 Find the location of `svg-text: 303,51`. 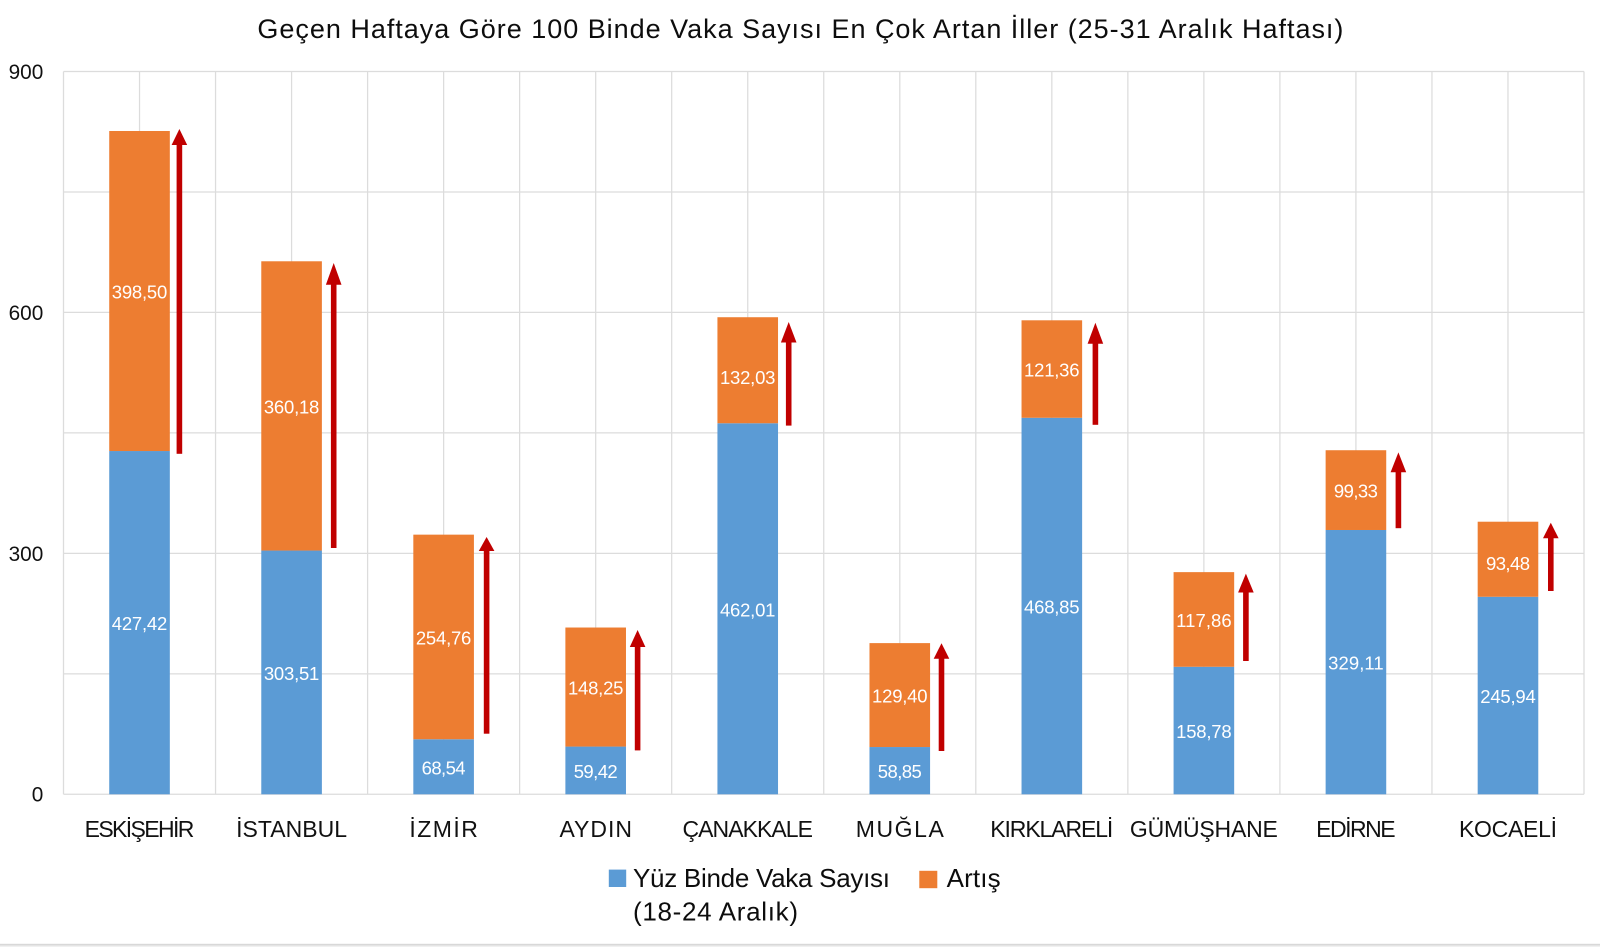

svg-text: 303,51 is located at coordinates (292, 673).